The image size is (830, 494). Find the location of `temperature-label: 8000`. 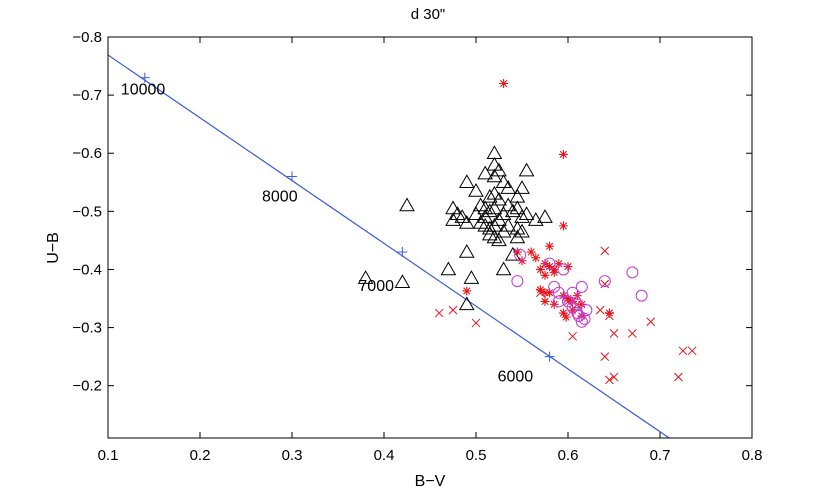

temperature-label: 8000 is located at coordinates (280, 196).